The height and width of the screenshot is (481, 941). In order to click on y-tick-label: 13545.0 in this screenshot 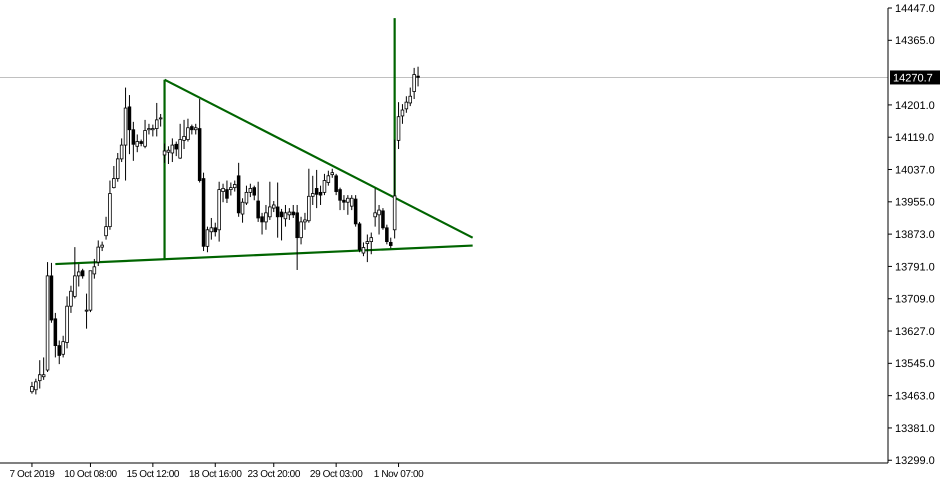, I will do `click(915, 364)`.